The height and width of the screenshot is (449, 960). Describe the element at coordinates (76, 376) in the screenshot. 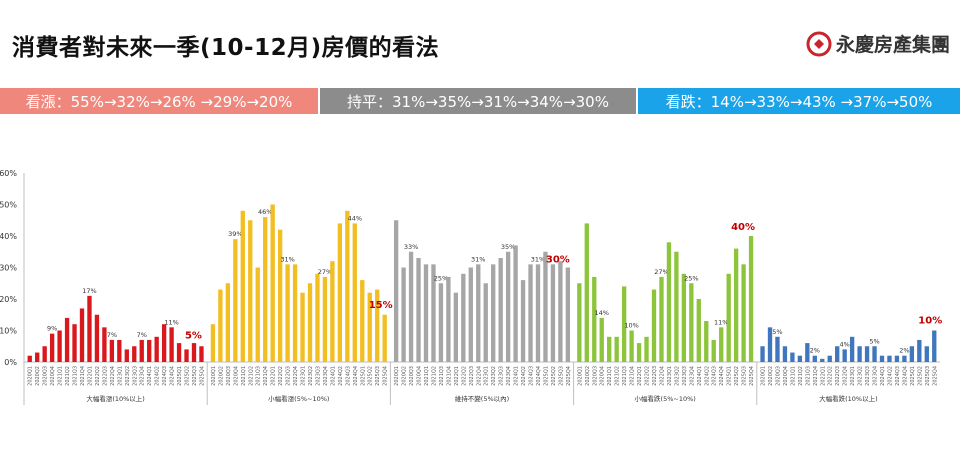

I see `x-tick-label: 2021Q3` at that location.